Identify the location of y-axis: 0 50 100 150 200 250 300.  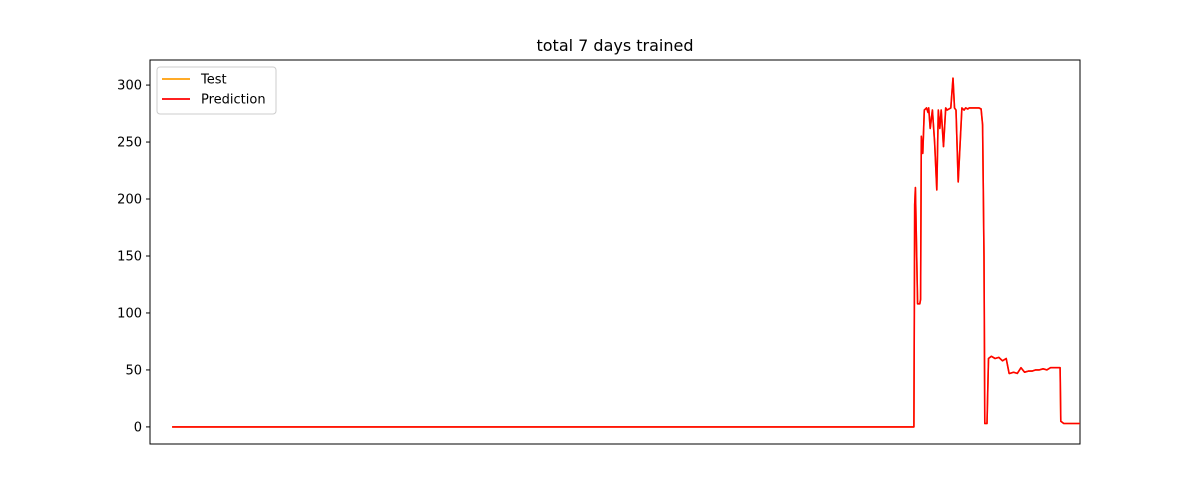
(133, 257).